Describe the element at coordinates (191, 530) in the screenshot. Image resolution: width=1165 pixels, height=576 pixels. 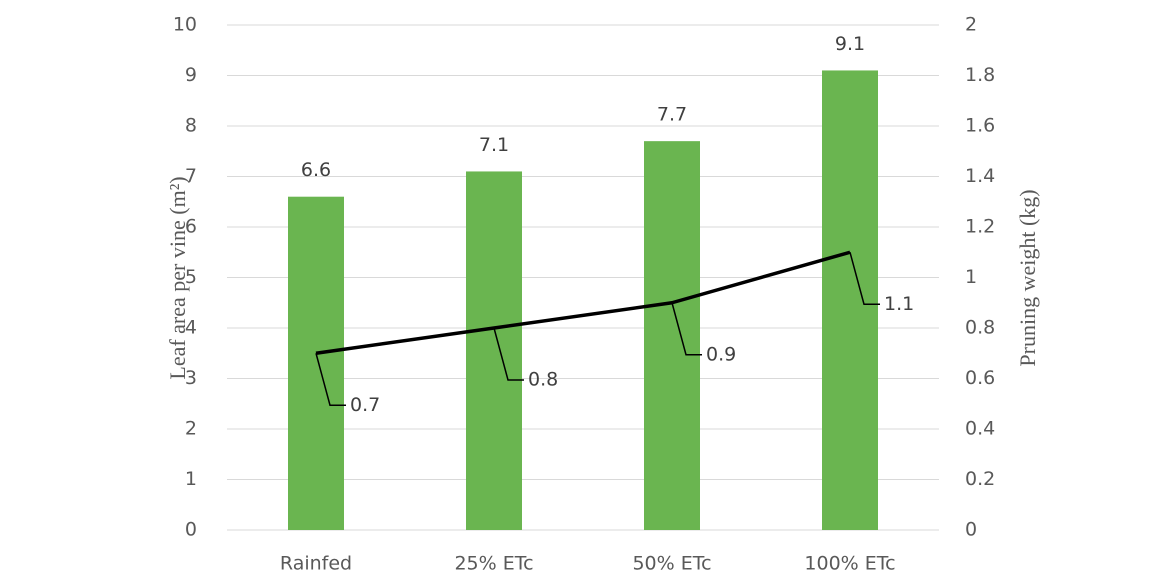
I see `y-tick-label: 0` at that location.